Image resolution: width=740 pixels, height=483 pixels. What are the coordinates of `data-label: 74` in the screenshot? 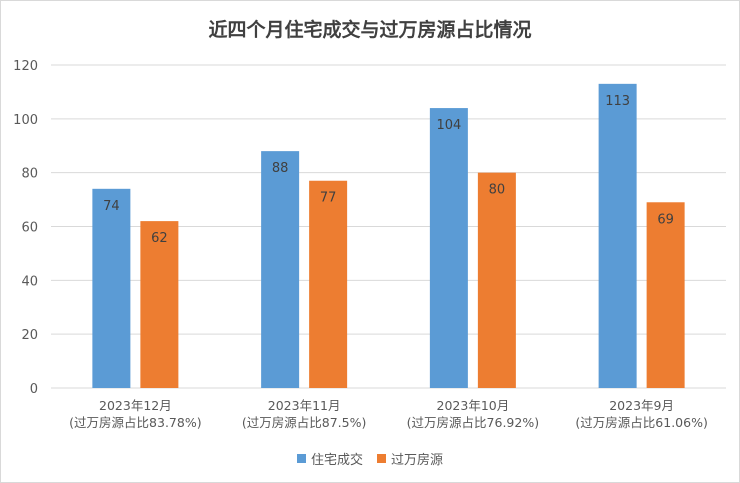 It's located at (111, 206).